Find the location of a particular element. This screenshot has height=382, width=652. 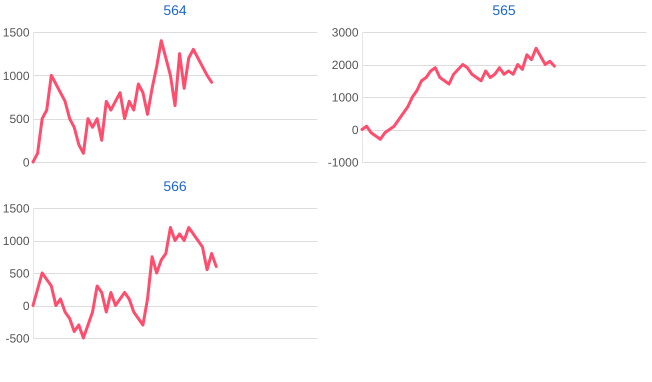

y-tick-label: 3000 is located at coordinates (345, 33).